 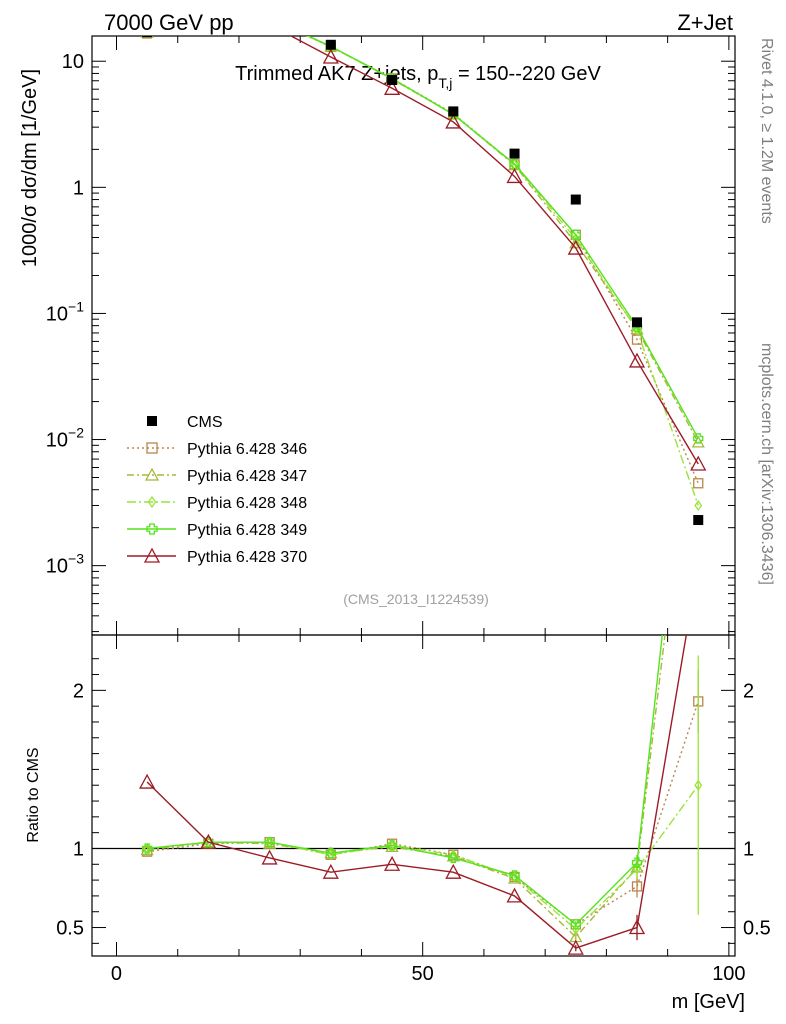 I want to click on legend-label: Pythia 6.428 347, so click(x=247, y=476).